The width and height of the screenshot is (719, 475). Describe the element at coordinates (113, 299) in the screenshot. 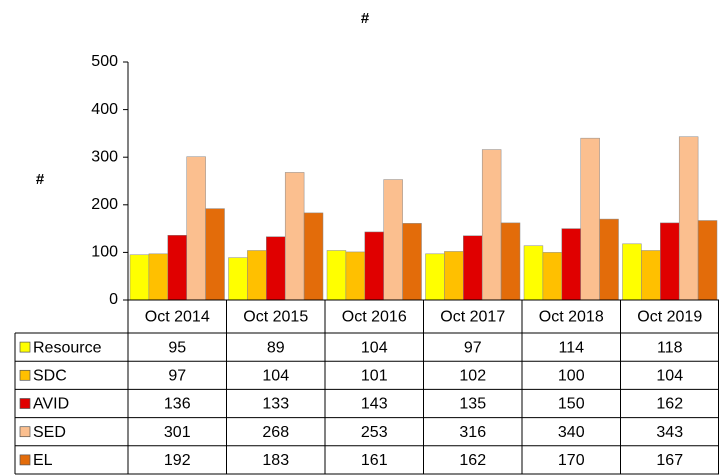

I see `y-tick-label: 0` at that location.